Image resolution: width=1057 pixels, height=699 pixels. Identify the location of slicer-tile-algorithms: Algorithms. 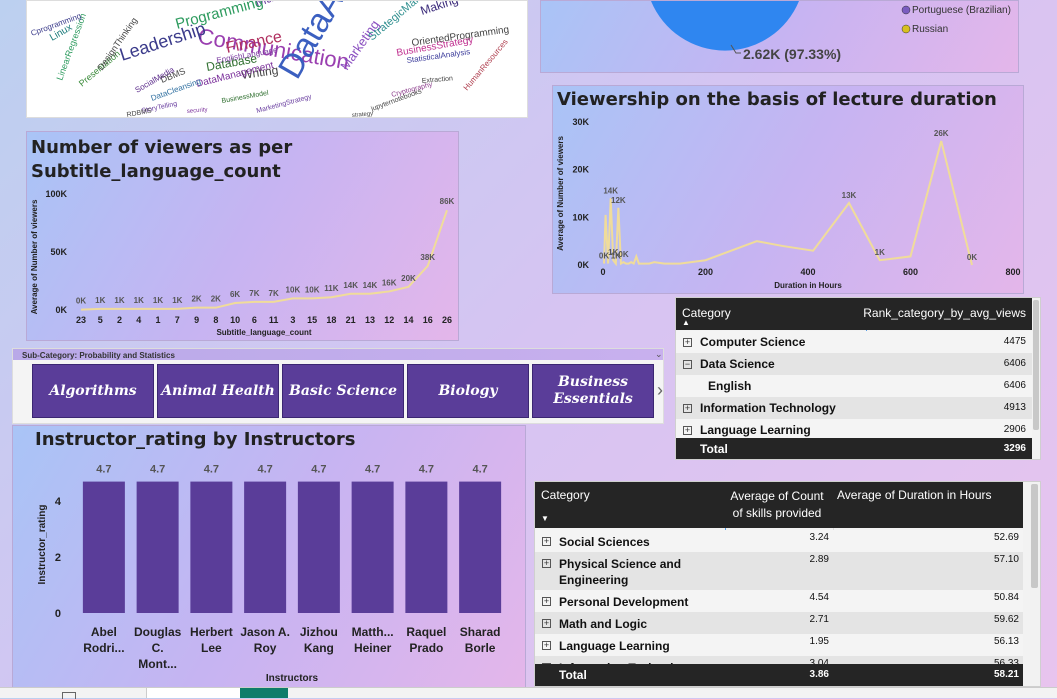
(93, 391).